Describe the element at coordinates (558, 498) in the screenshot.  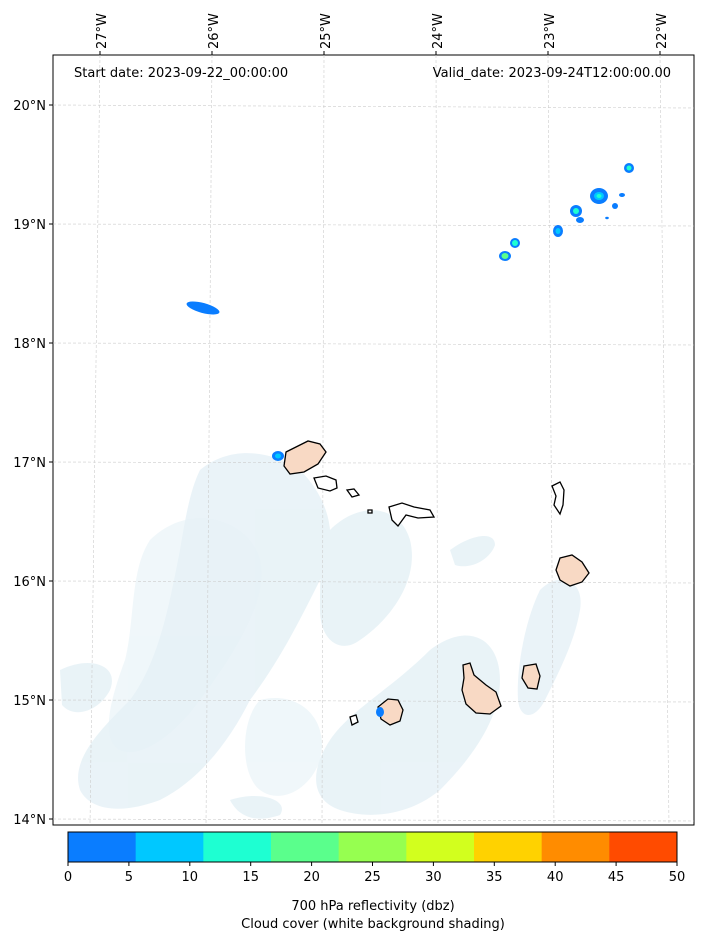
I see `island-sal` at that location.